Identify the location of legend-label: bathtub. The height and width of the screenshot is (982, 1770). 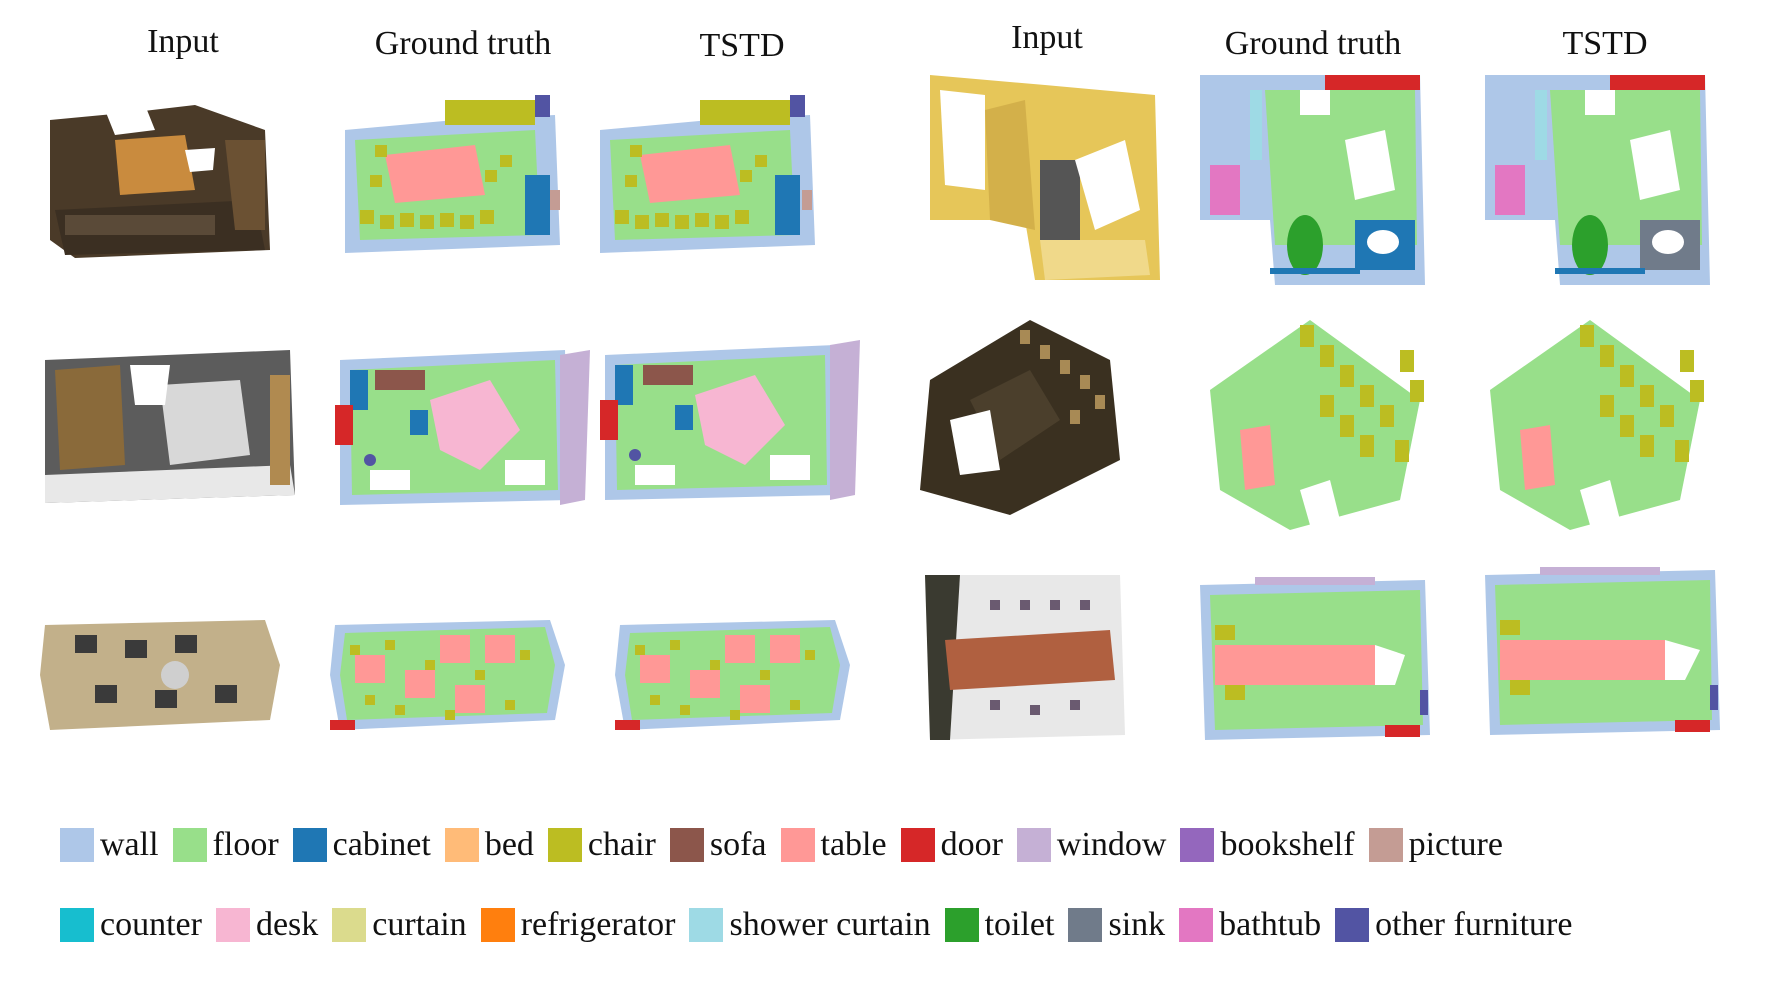
(1270, 924).